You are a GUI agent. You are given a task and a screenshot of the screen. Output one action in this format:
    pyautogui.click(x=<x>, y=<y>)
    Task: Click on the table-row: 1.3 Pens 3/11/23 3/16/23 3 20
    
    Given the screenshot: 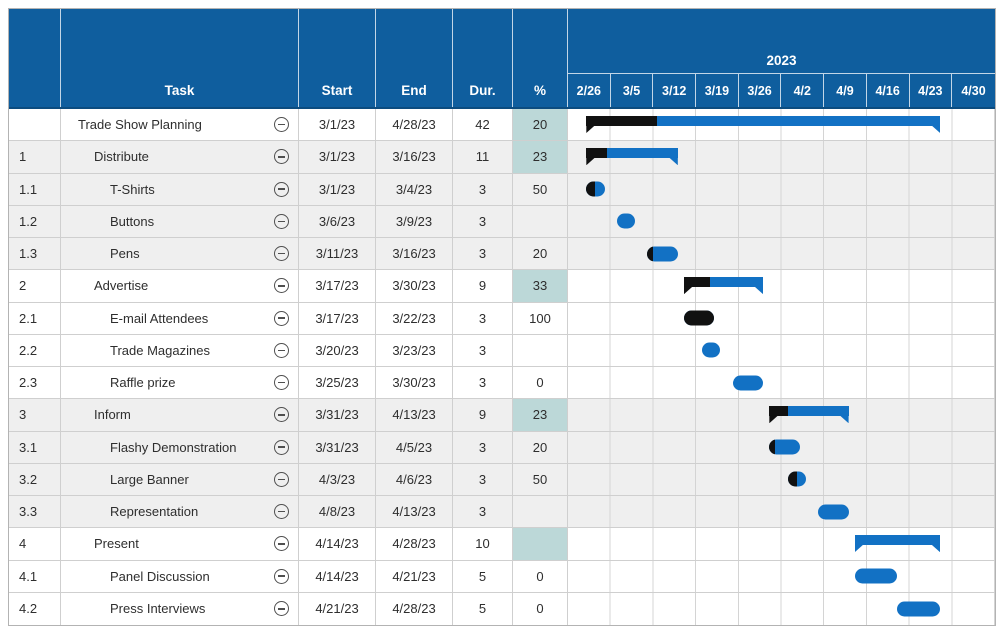 What is the action you would take?
    pyautogui.click(x=502, y=254)
    